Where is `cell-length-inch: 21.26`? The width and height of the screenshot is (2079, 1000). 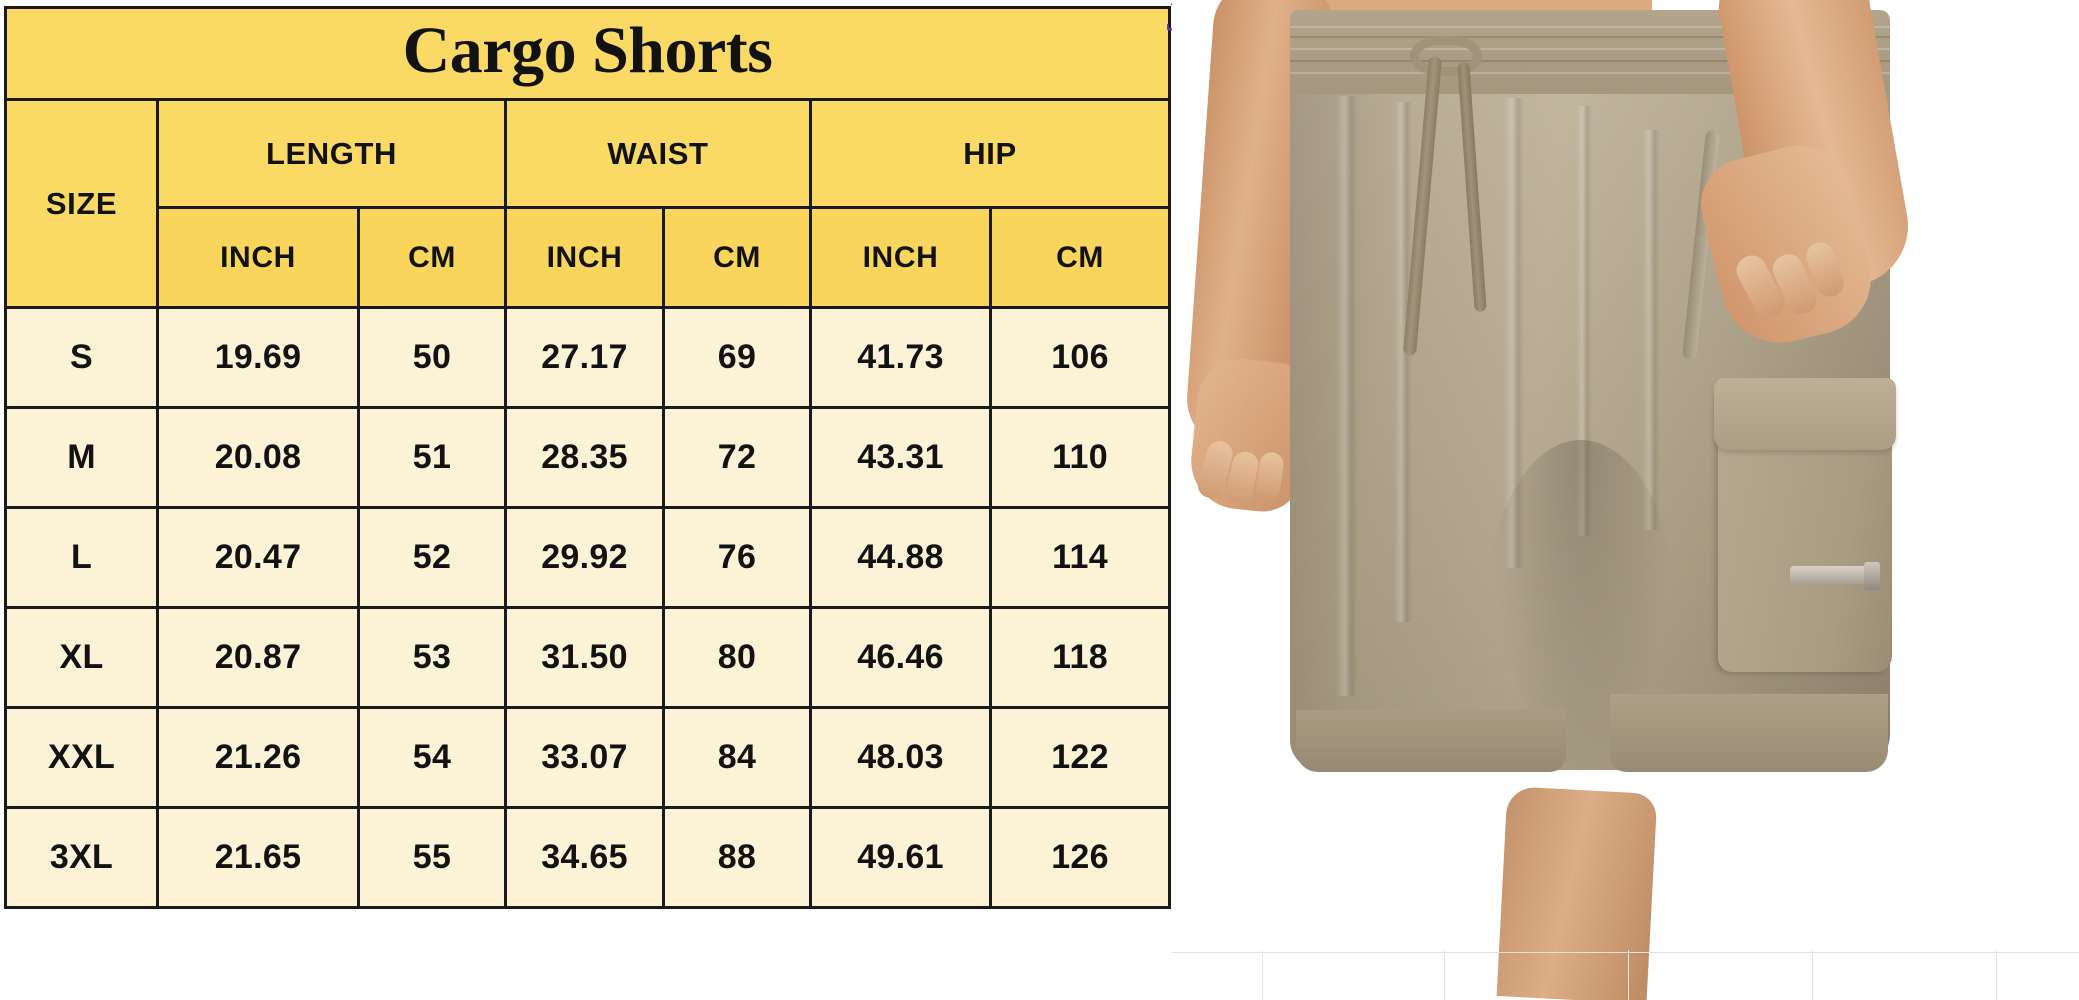 cell-length-inch: 21.26 is located at coordinates (258, 757).